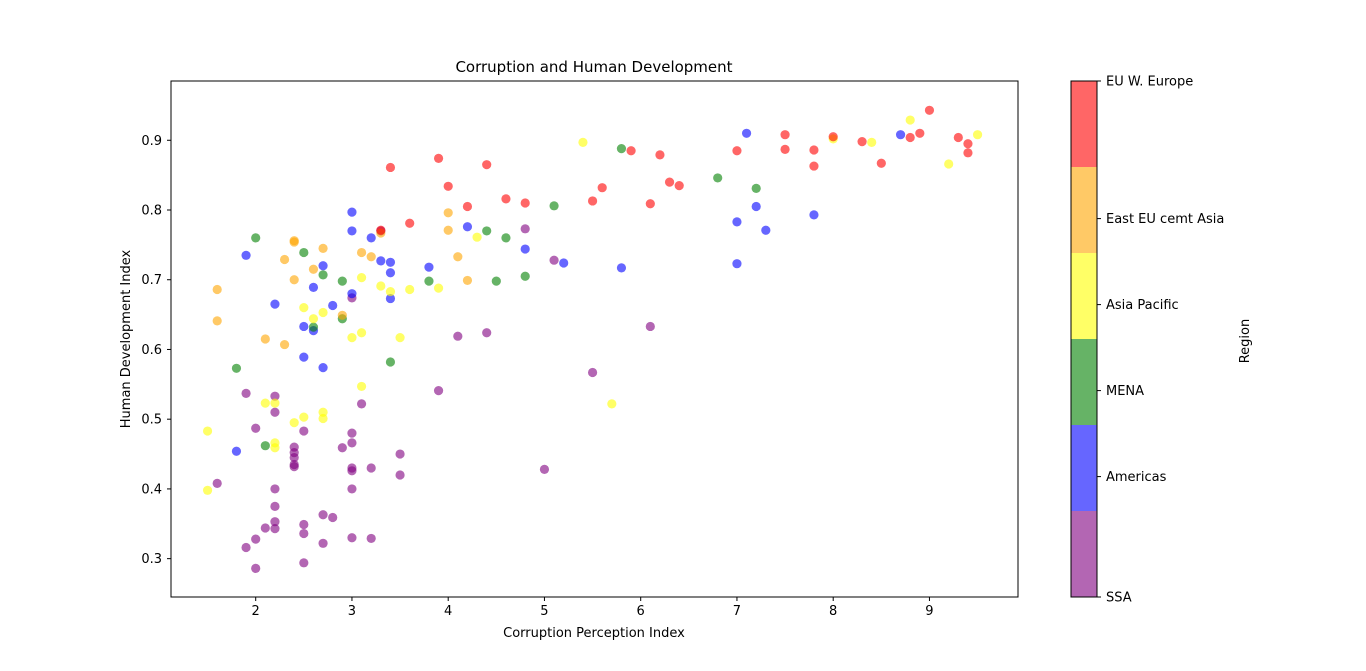 The height and width of the screenshot is (671, 1366). Describe the element at coordinates (1142, 305) in the screenshot. I see `colorbar-tick-label: Asia Pacific` at that location.